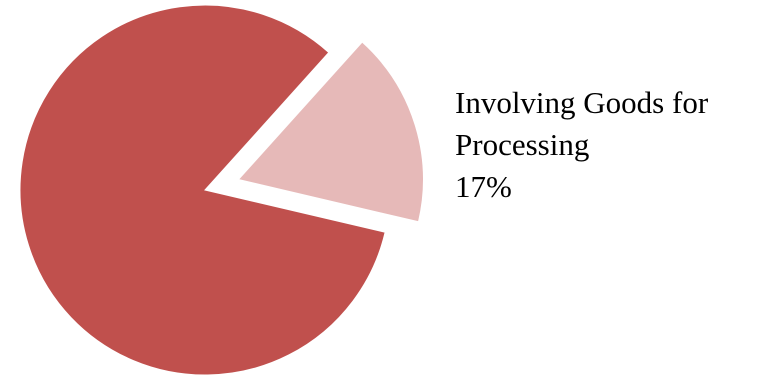 Image resolution: width=783 pixels, height=375 pixels. Describe the element at coordinates (483, 186) in the screenshot. I see `data-label-percent: 17%` at that location.